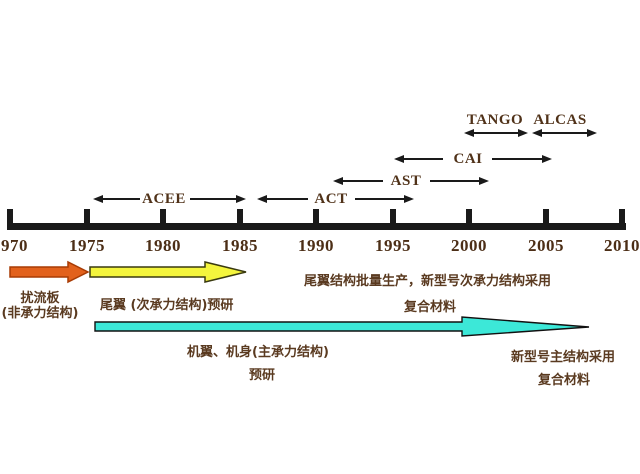  Describe the element at coordinates (495, 133) in the screenshot. I see `tango-arrow-line` at that location.